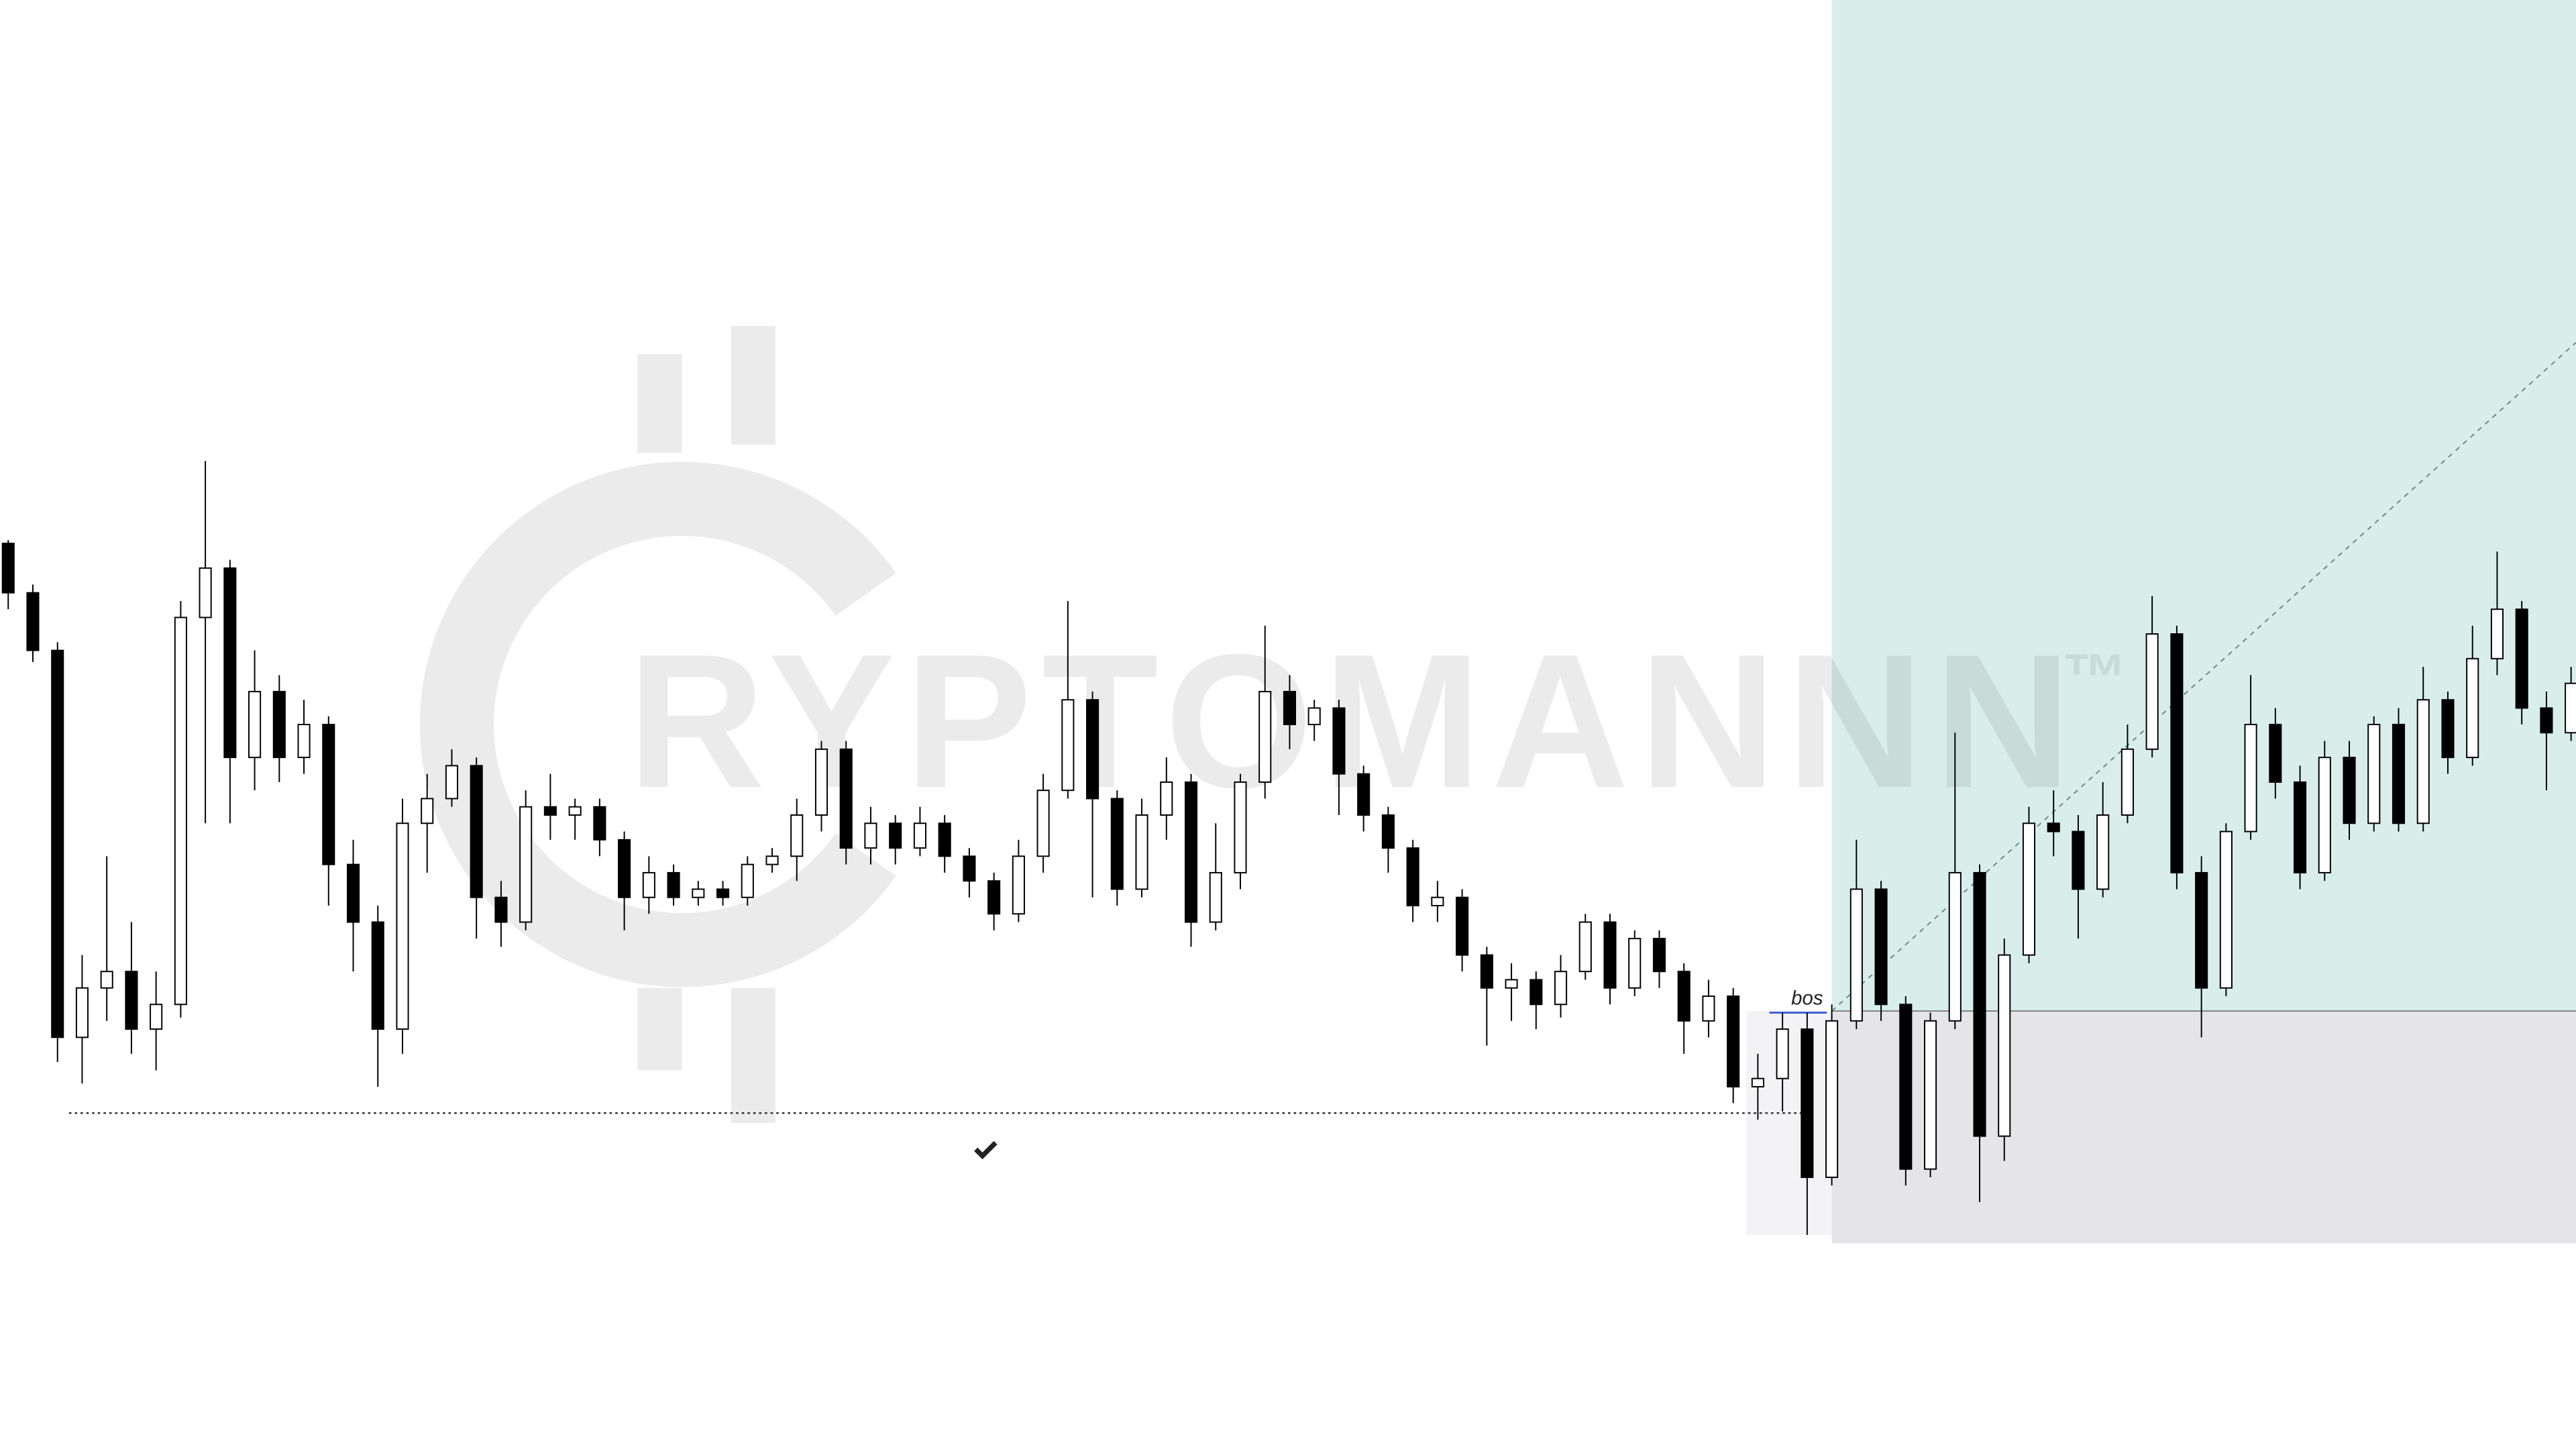 The height and width of the screenshot is (1449, 2576). Describe the element at coordinates (2094, 677) in the screenshot. I see `watermark-mark: ™` at that location.